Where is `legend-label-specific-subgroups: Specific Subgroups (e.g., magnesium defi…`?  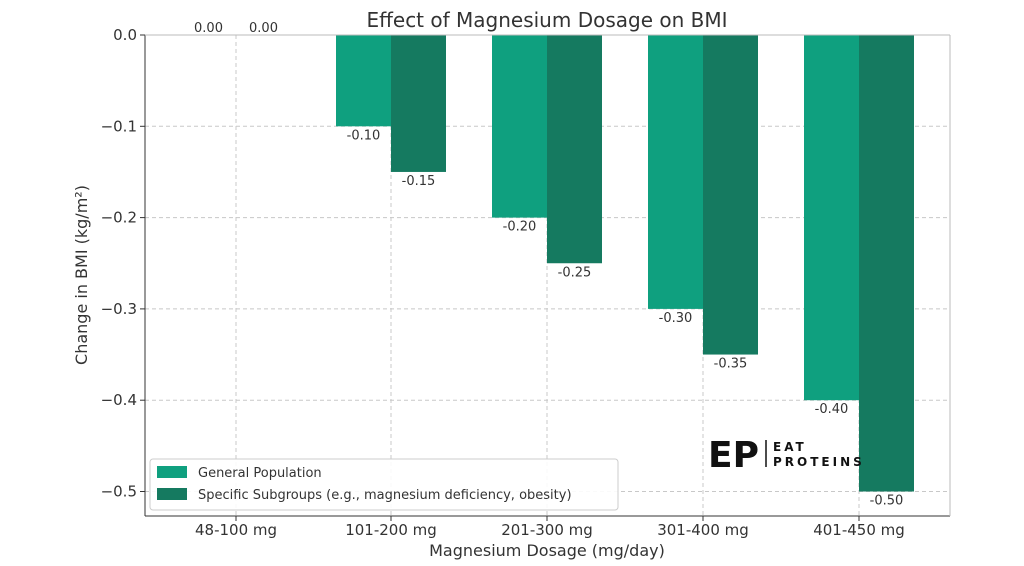 legend-label-specific-subgroups: Specific Subgroups (e.g., magnesium defi… is located at coordinates (385, 495).